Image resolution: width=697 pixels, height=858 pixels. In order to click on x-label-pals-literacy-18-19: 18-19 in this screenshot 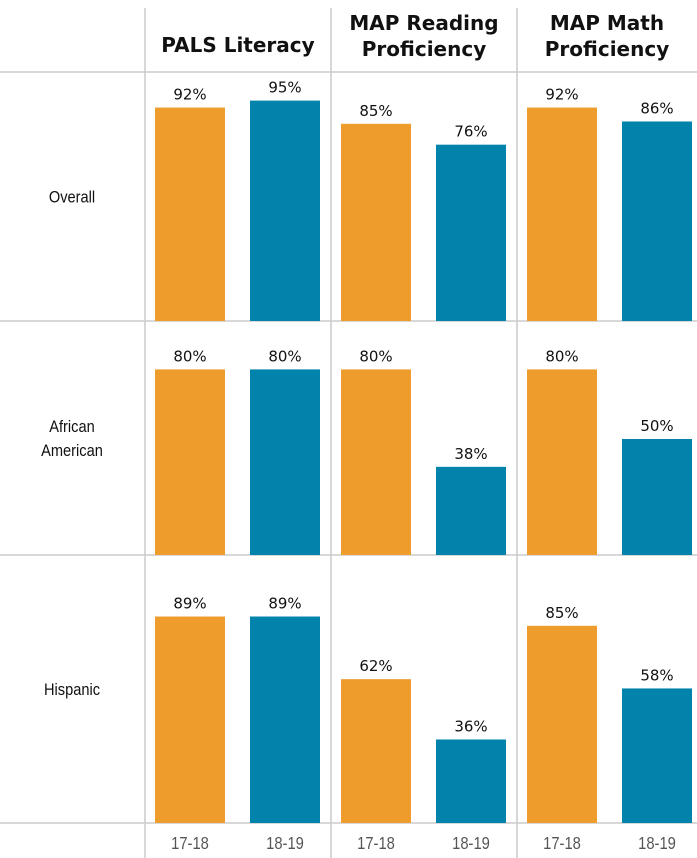, I will do `click(285, 844)`.